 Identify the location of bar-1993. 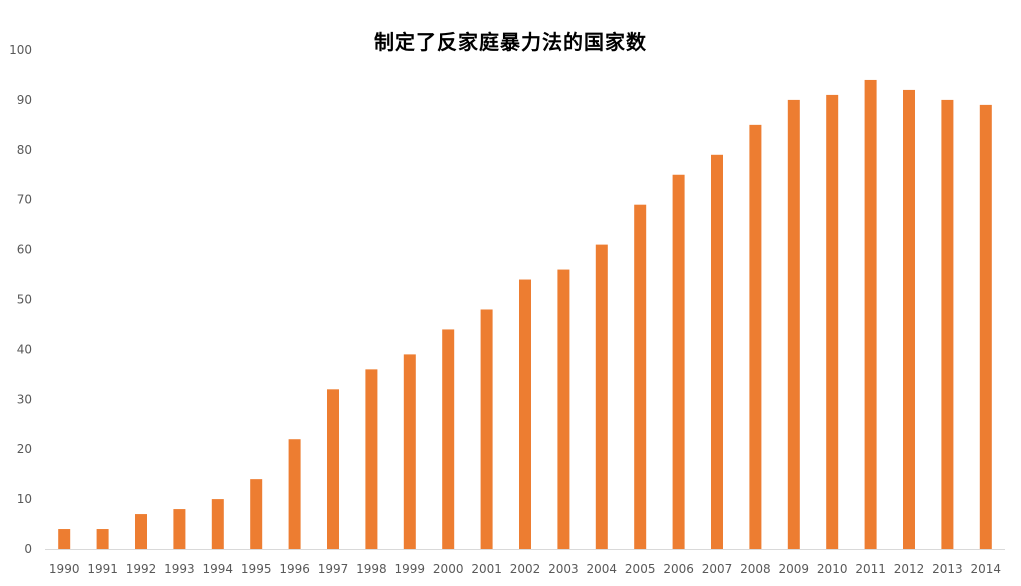
(179, 529).